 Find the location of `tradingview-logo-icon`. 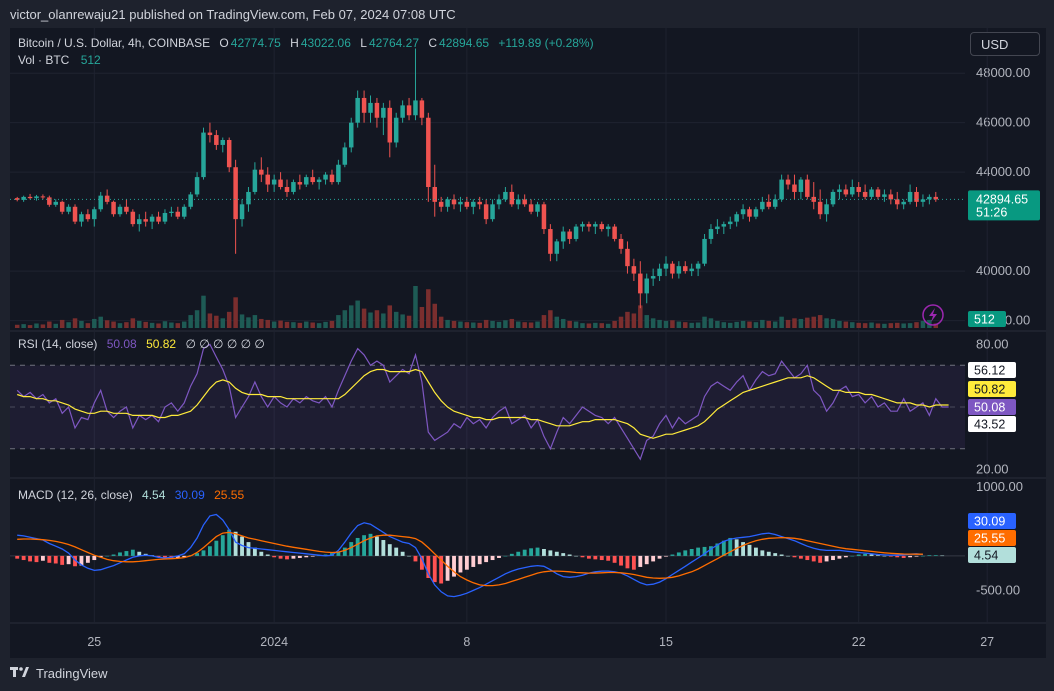

tradingview-logo-icon is located at coordinates (20, 673).